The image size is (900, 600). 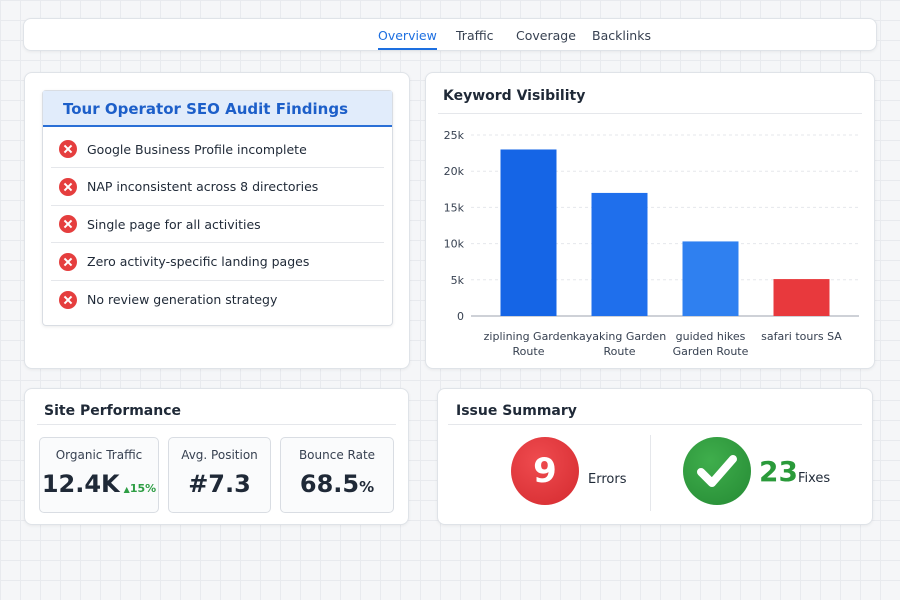 I want to click on finding-item: Google Business Profile incomplete, so click(x=217, y=149).